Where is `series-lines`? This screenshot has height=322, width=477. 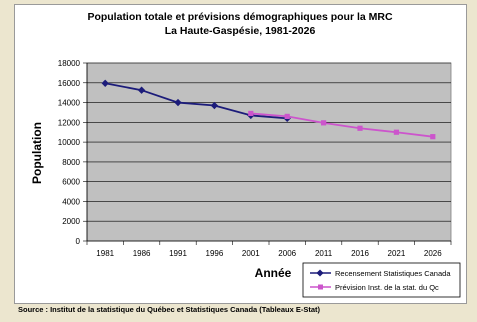 series-lines is located at coordinates (268, 109).